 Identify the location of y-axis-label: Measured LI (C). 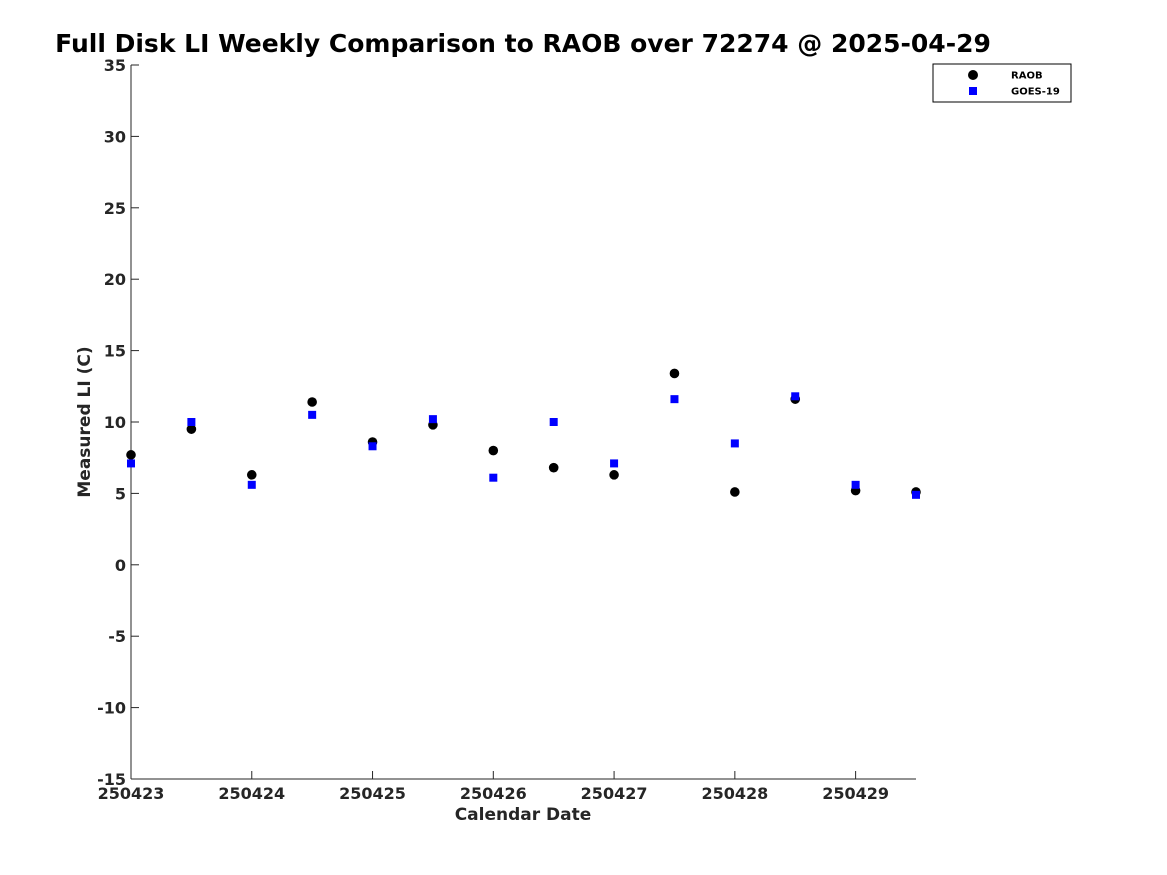
(85, 421).